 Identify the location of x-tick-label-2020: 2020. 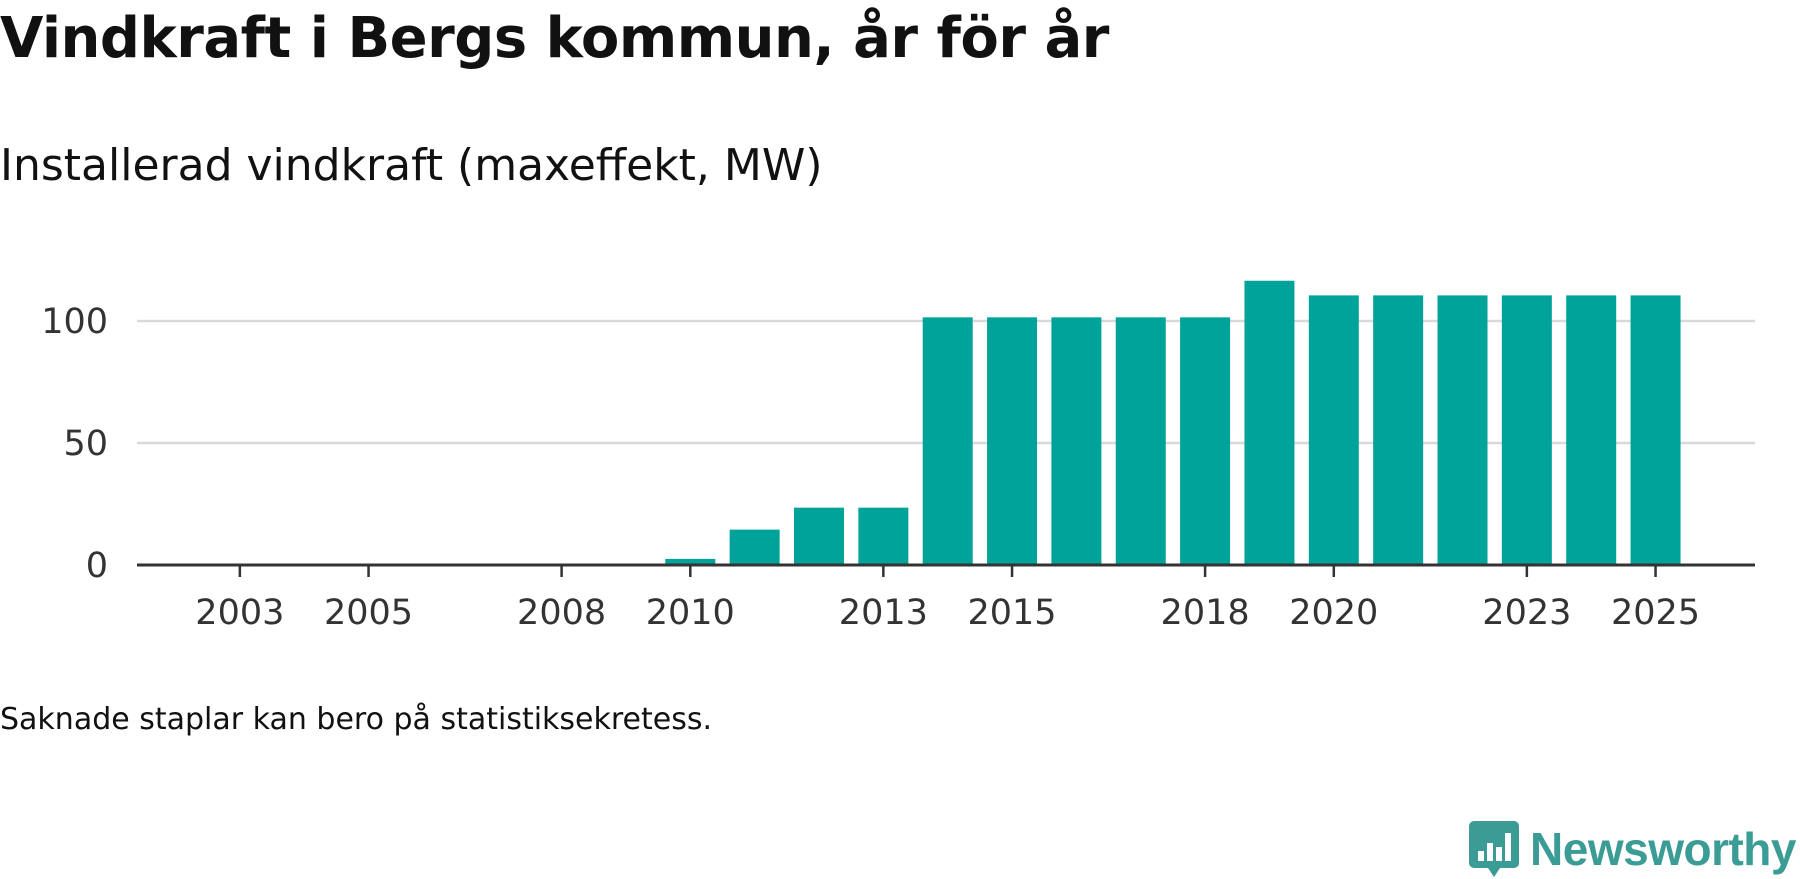
(1333, 613).